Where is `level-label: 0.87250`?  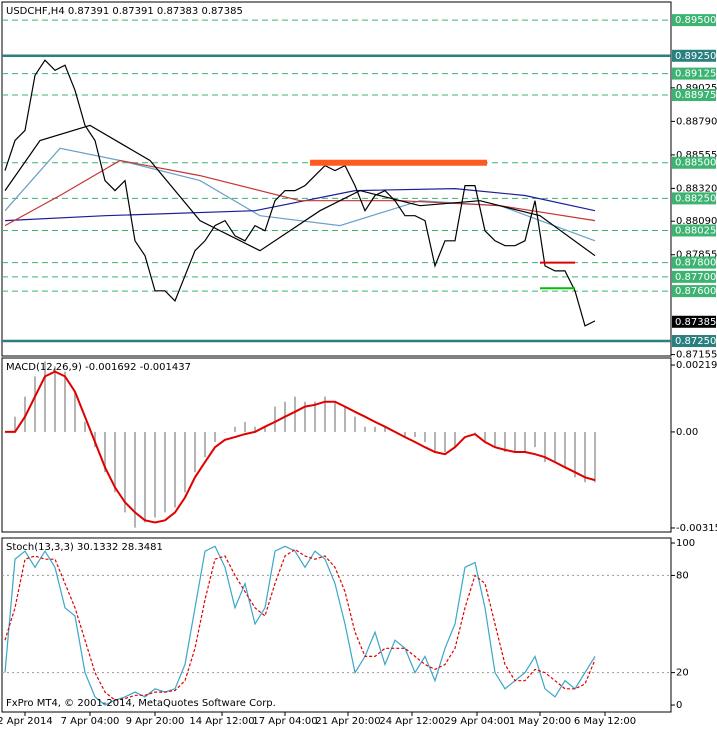 level-label: 0.87250 is located at coordinates (695, 341).